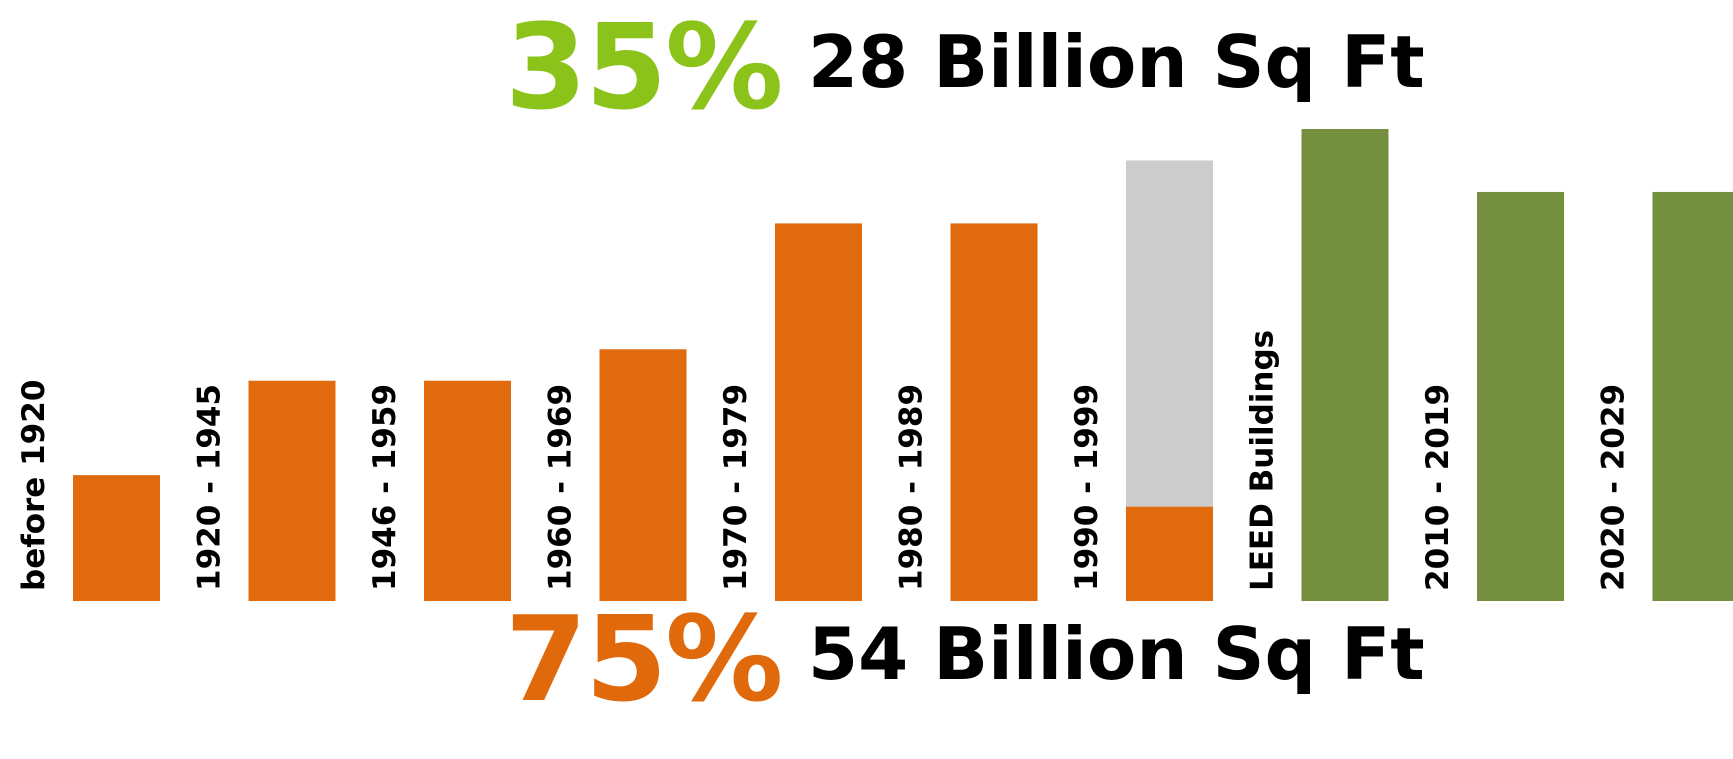 The width and height of the screenshot is (1733, 759). I want to click on bar-group: 1990 - 1999, so click(1141, 380).